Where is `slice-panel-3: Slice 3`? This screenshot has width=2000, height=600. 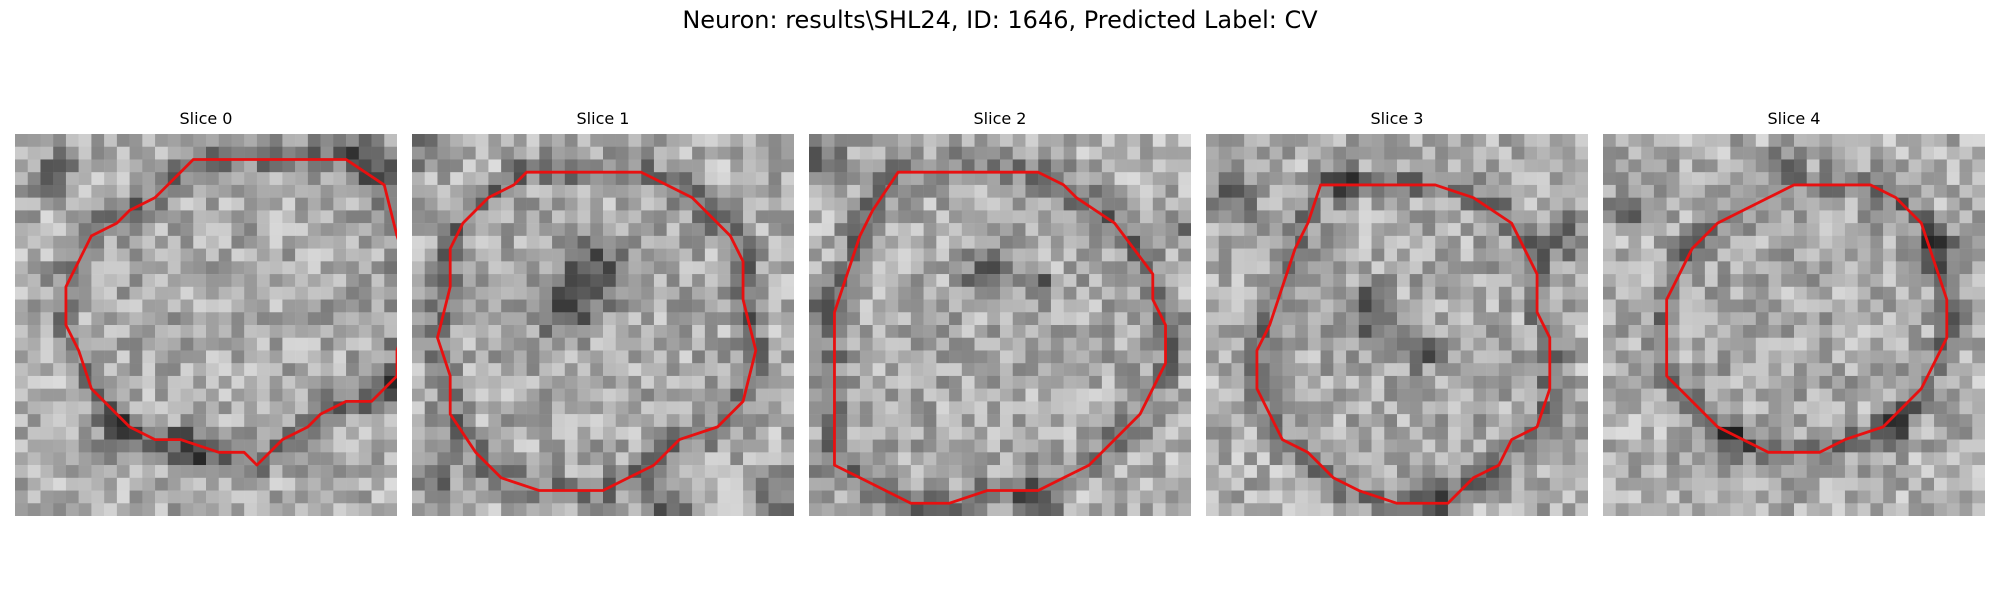 slice-panel-3: Slice 3 is located at coordinates (1397, 312).